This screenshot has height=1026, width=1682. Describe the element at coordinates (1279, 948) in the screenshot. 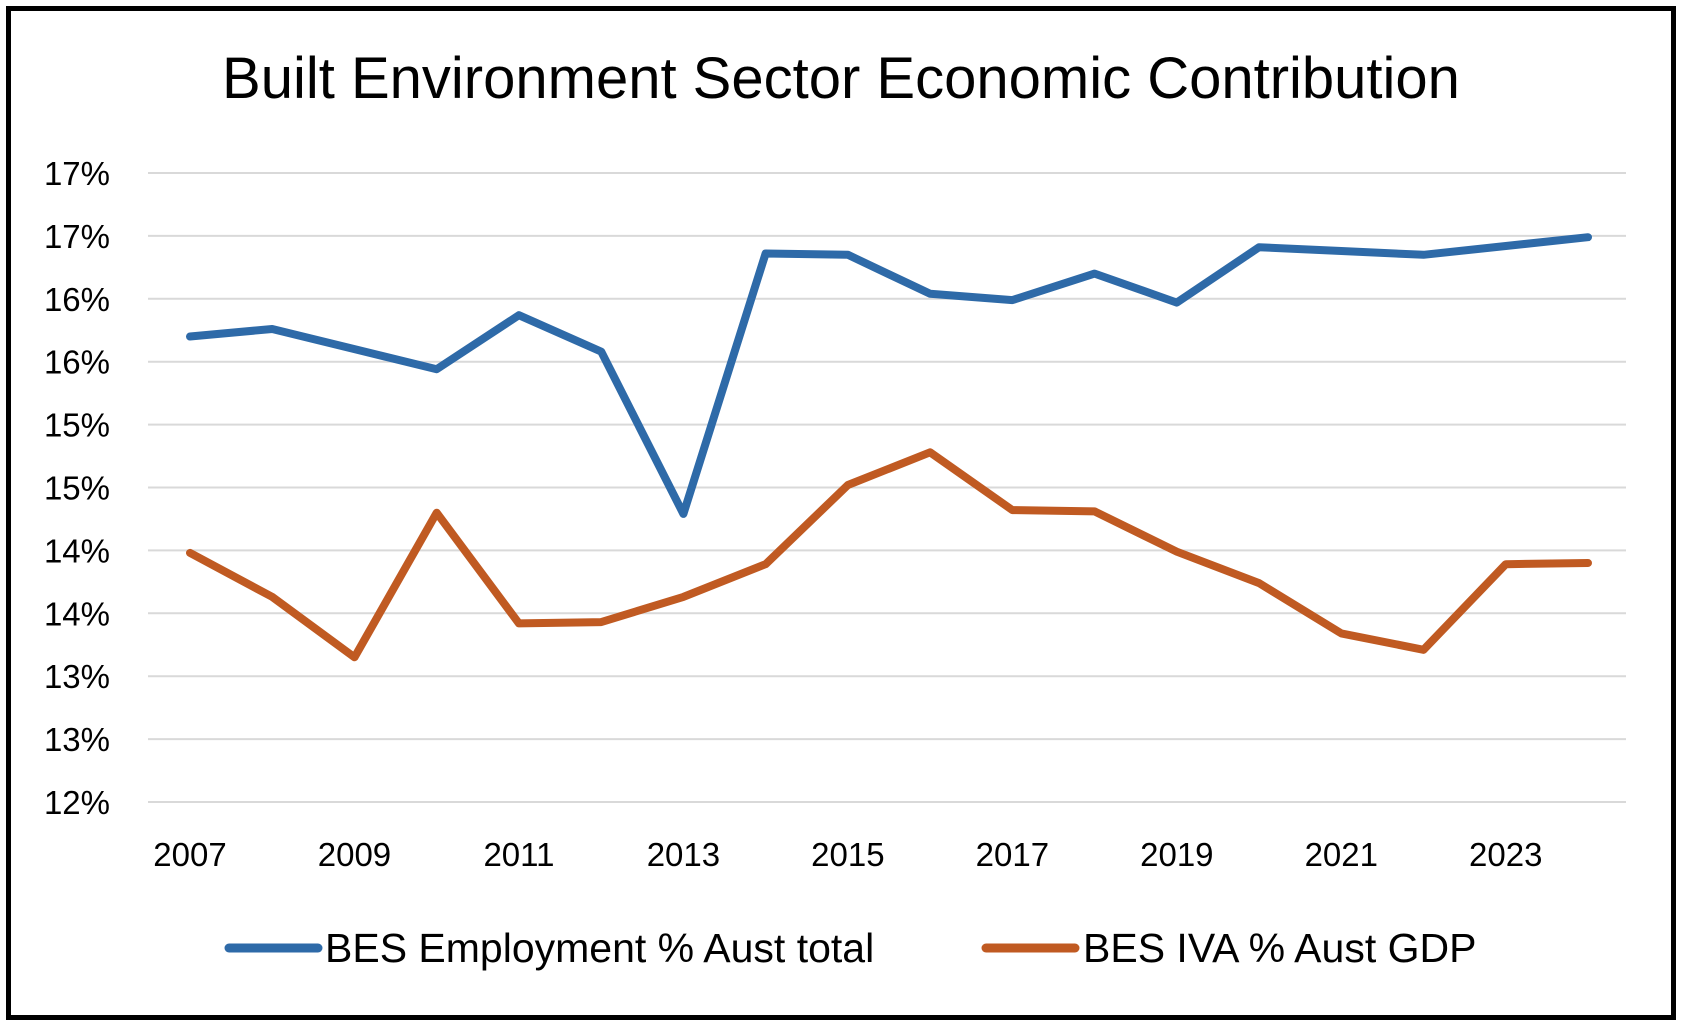

I see `legend-label-iva: BES IVA % Aust GDP` at that location.